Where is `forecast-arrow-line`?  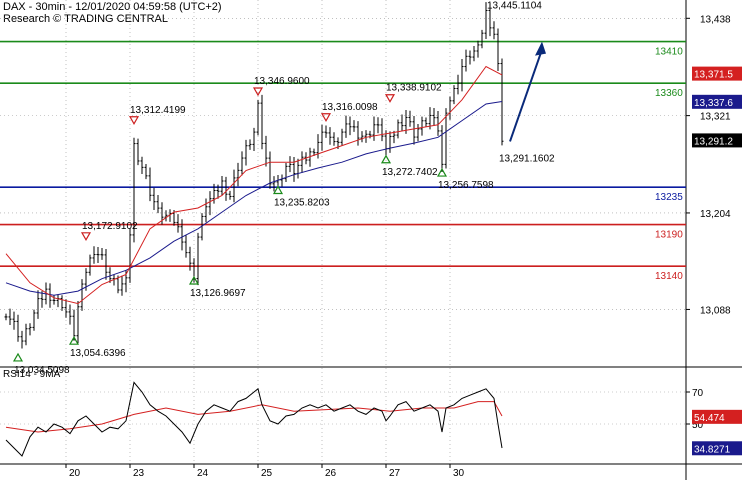 forecast-arrow-line is located at coordinates (526, 95).